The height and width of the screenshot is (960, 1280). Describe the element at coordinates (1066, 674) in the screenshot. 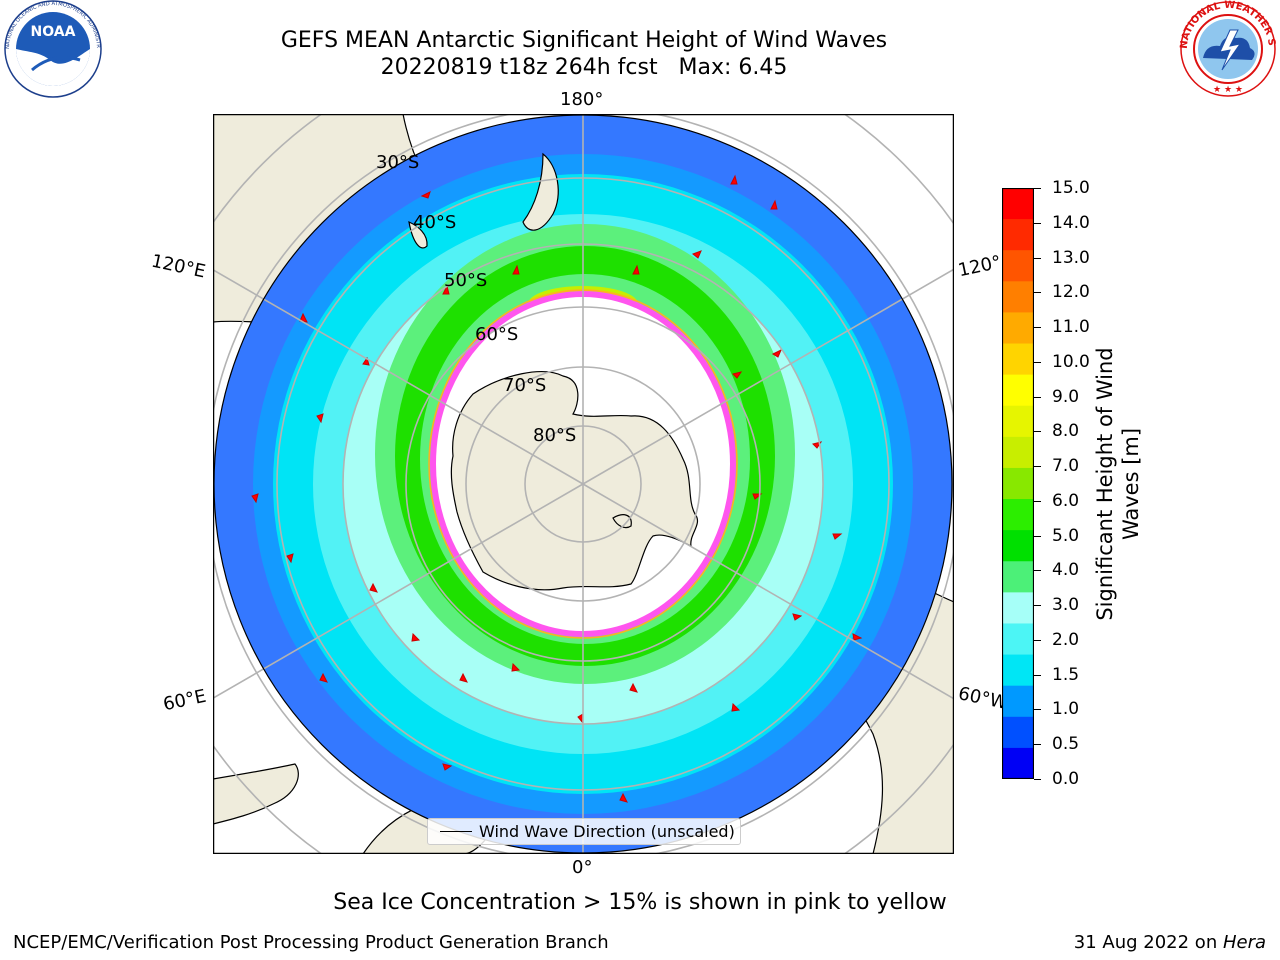

I see `colorbar-tick-label: 1.5` at that location.